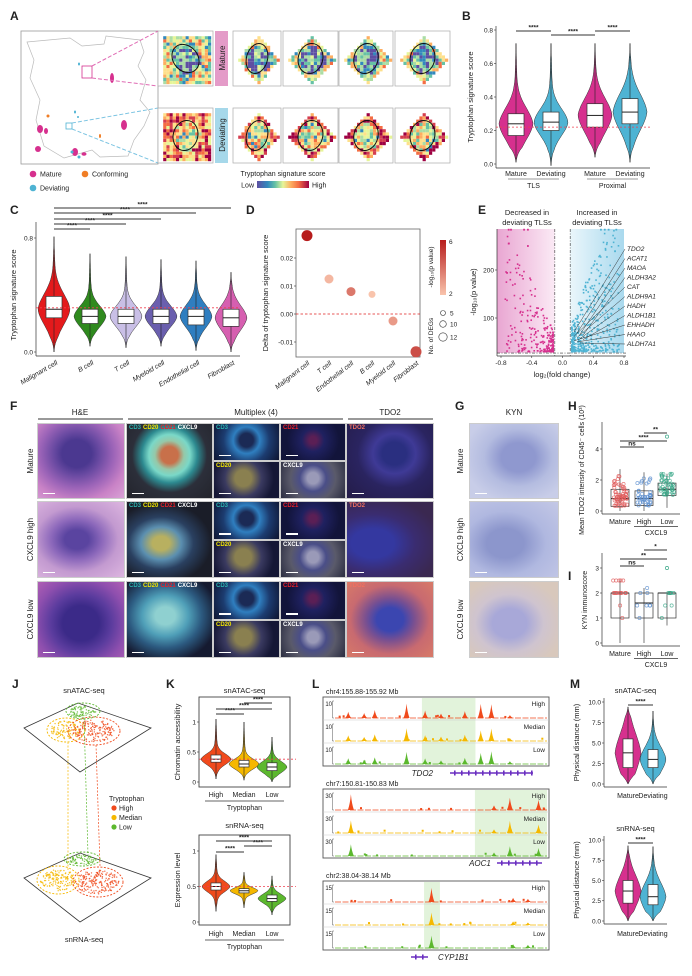 Image resolution: width=692 pixels, height=976 pixels. What do you see at coordinates (291, 586) in the screenshot?
I see `marker-label-cd21: CD21` at bounding box center [291, 586].